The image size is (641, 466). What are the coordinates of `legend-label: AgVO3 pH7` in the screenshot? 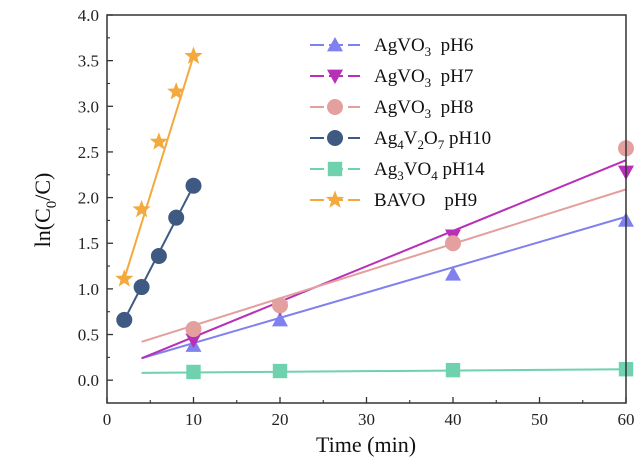 It's located at (423, 78).